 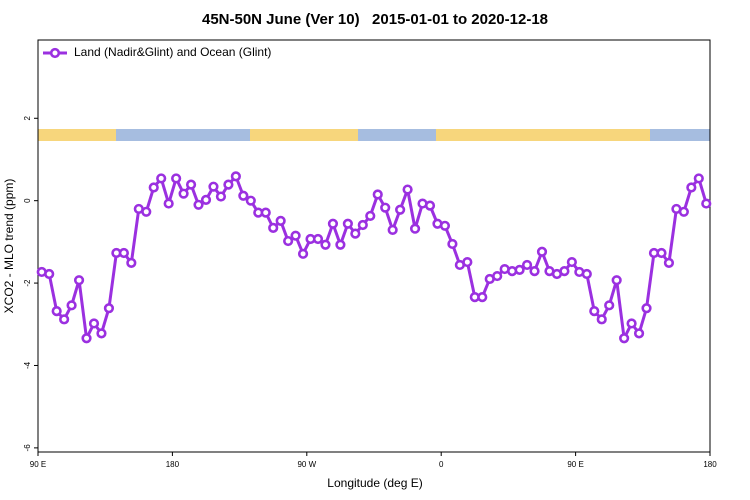 What do you see at coordinates (374, 483) in the screenshot?
I see `x-axis-label: Longitude (deg E)` at bounding box center [374, 483].